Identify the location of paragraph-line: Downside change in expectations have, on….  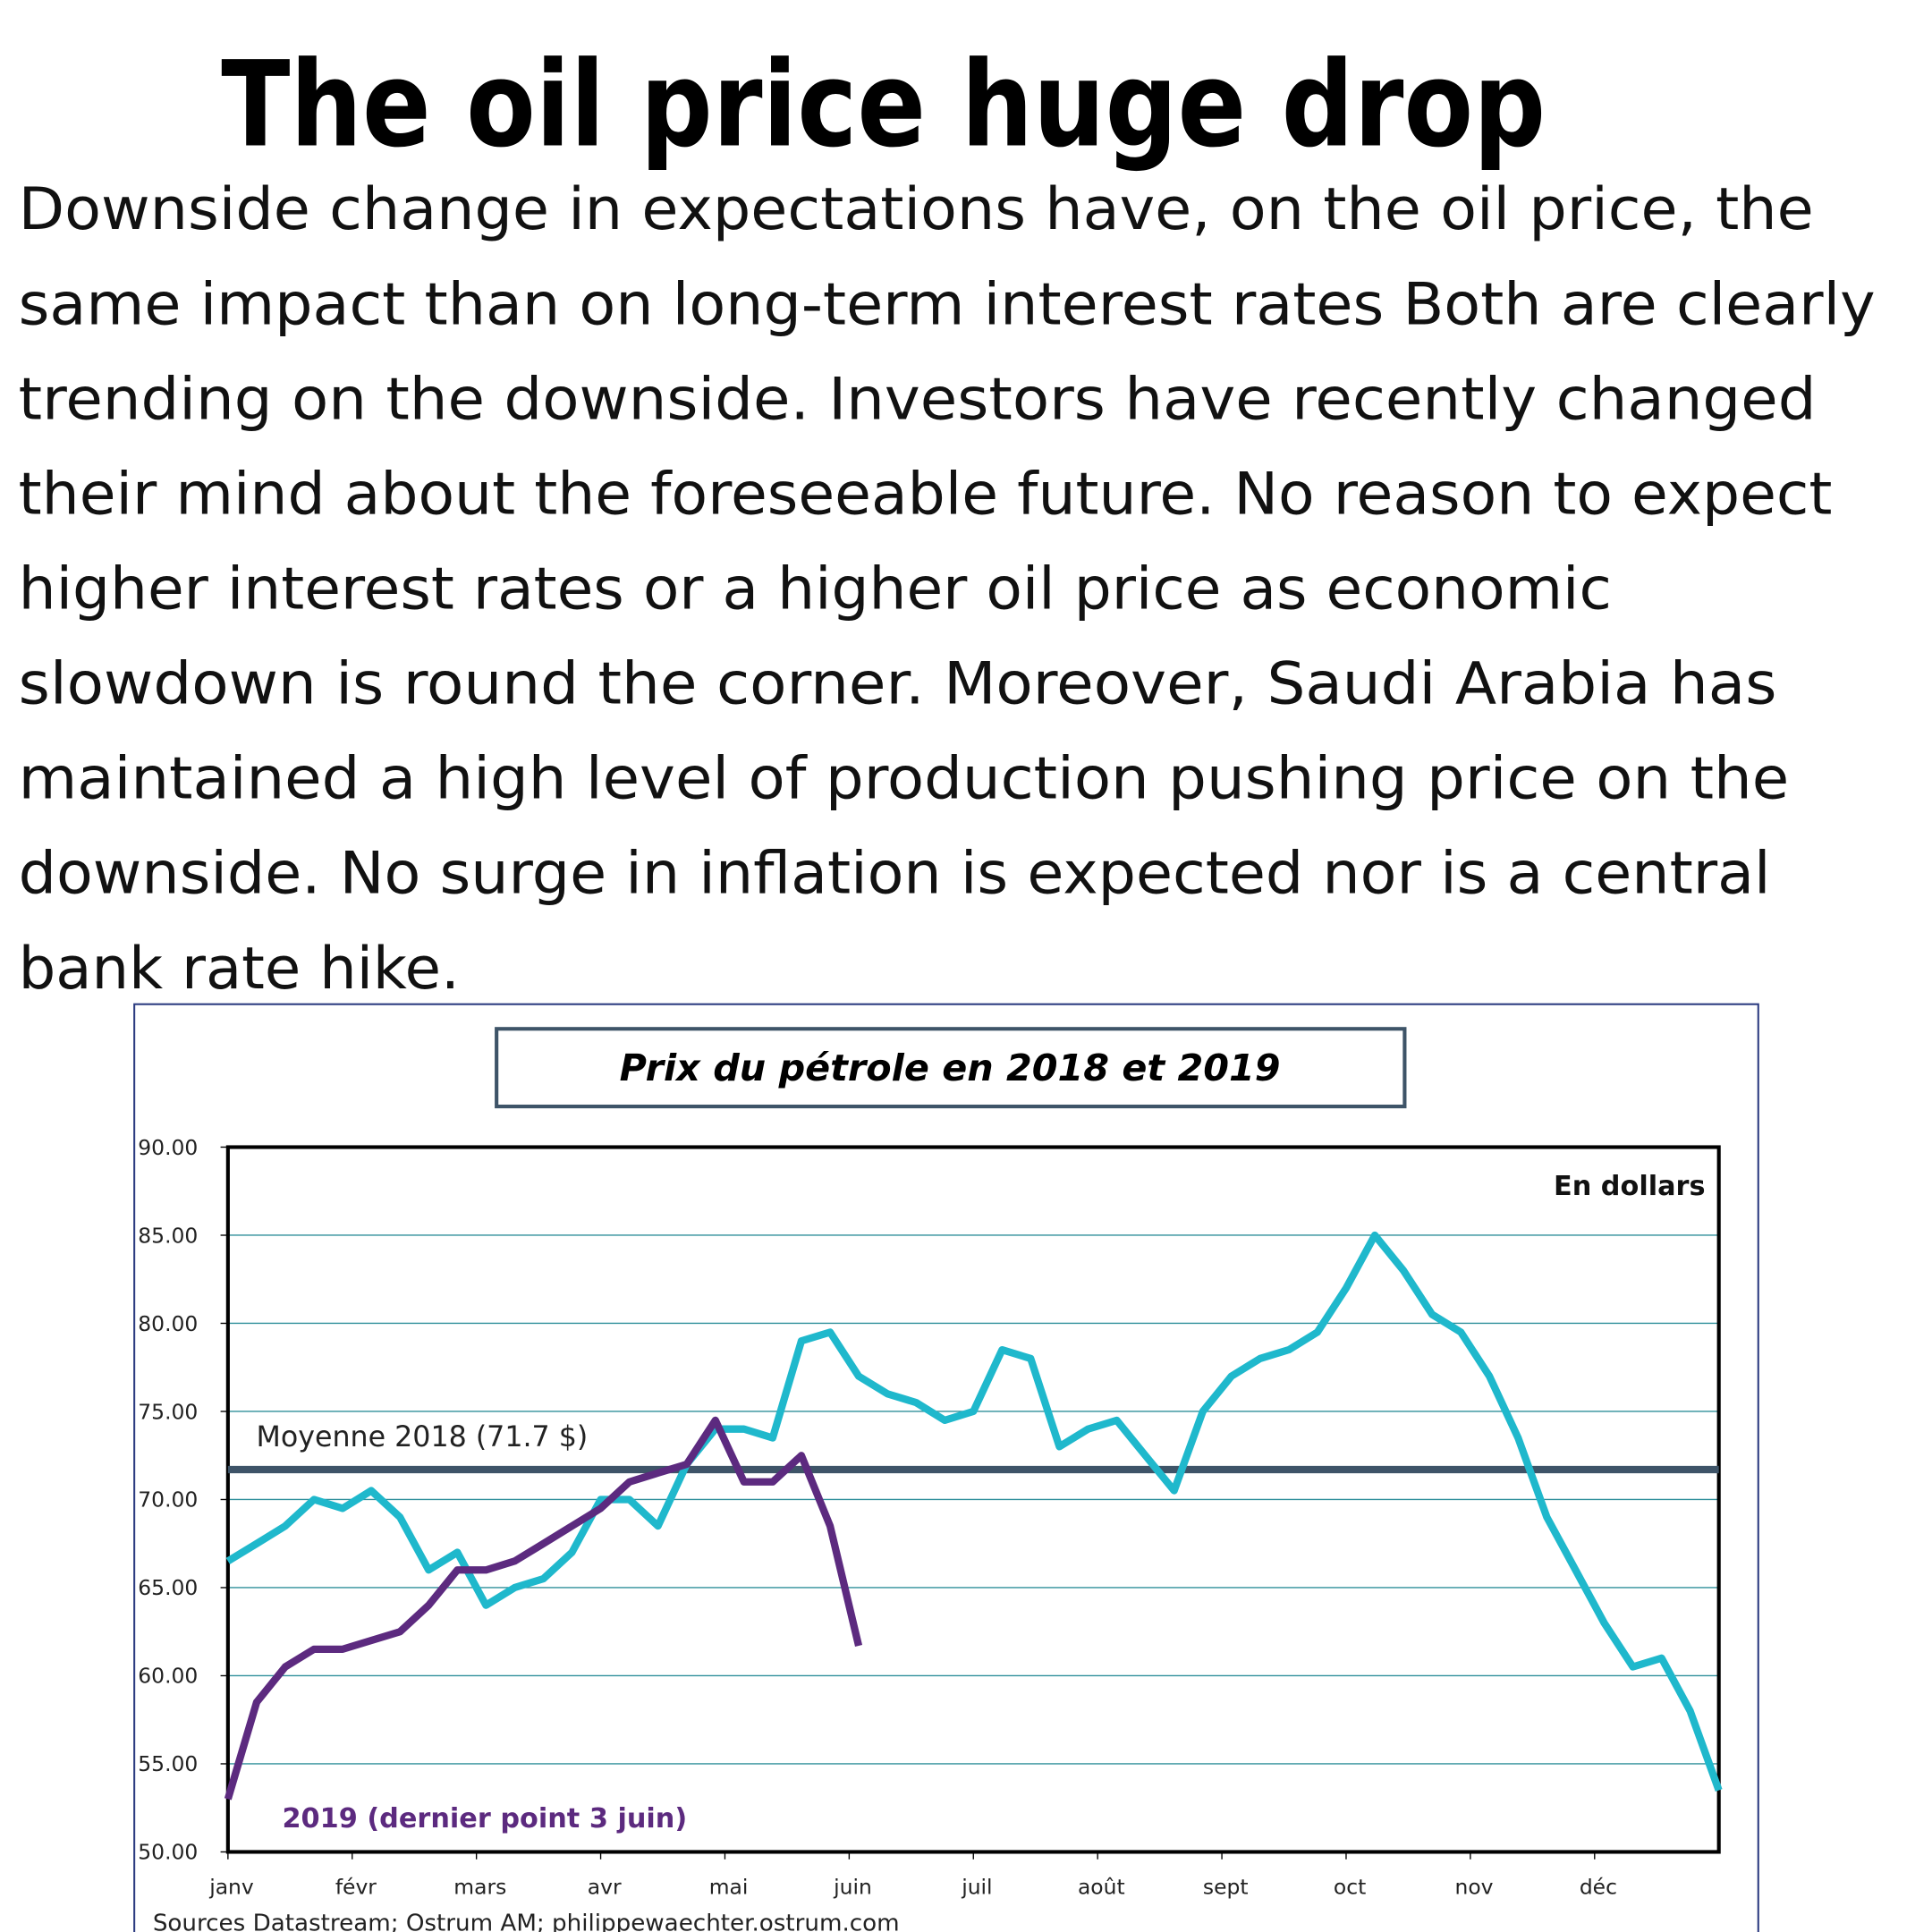
(916, 209).